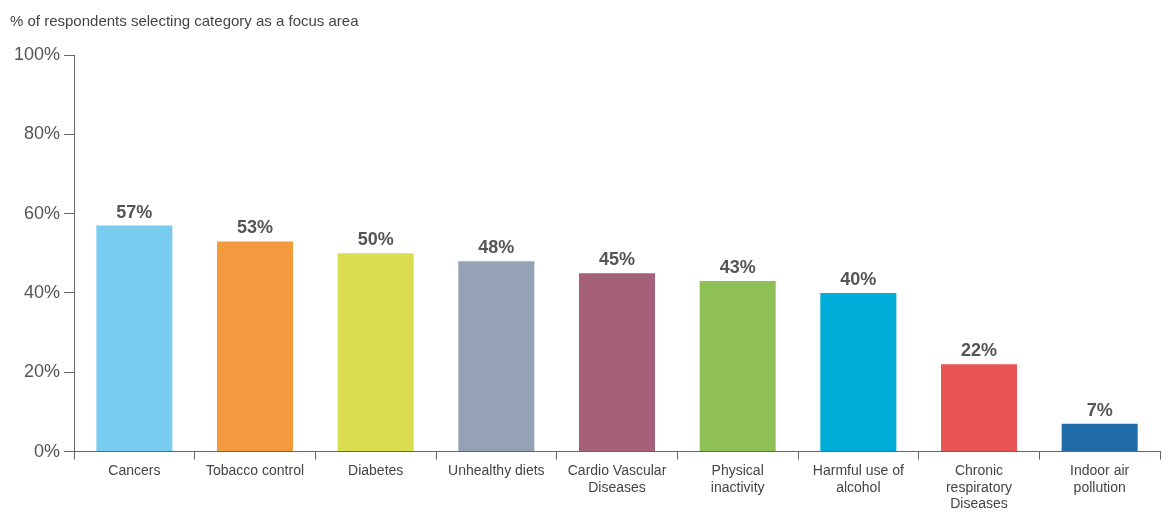  Describe the element at coordinates (47, 450) in the screenshot. I see `y-tick-label: 0%` at that location.